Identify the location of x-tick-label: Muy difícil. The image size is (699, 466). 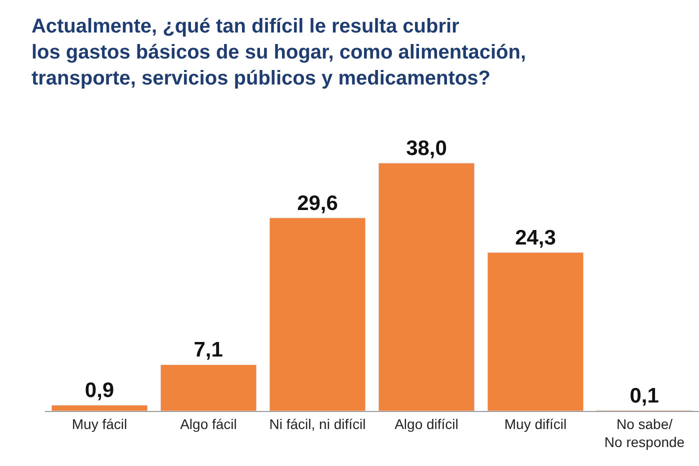
(535, 424).